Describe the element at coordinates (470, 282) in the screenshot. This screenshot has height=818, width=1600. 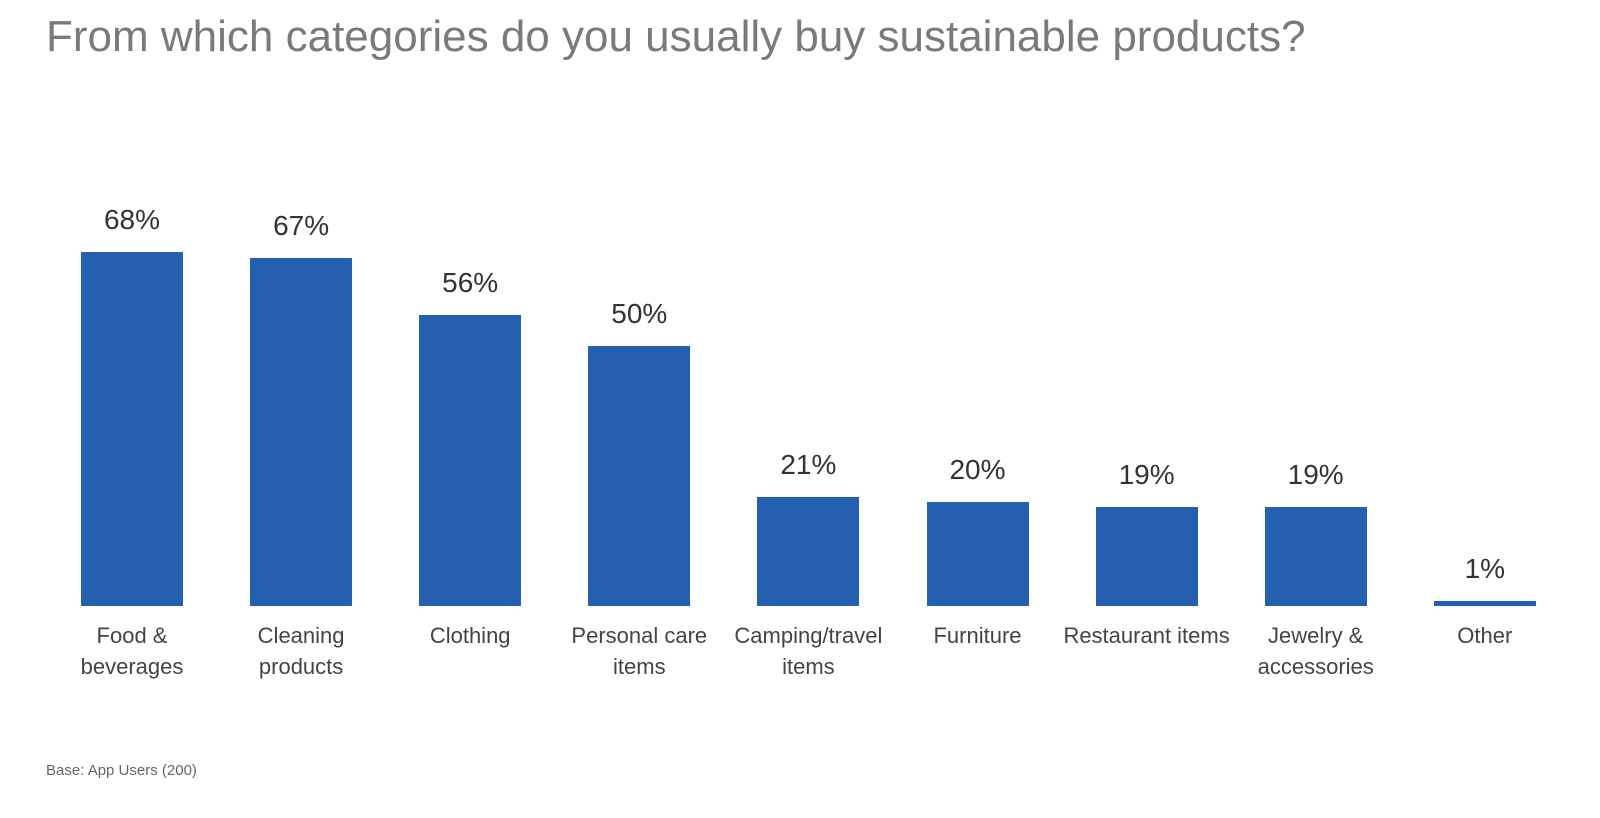
I see `value-label: 56%` at that location.